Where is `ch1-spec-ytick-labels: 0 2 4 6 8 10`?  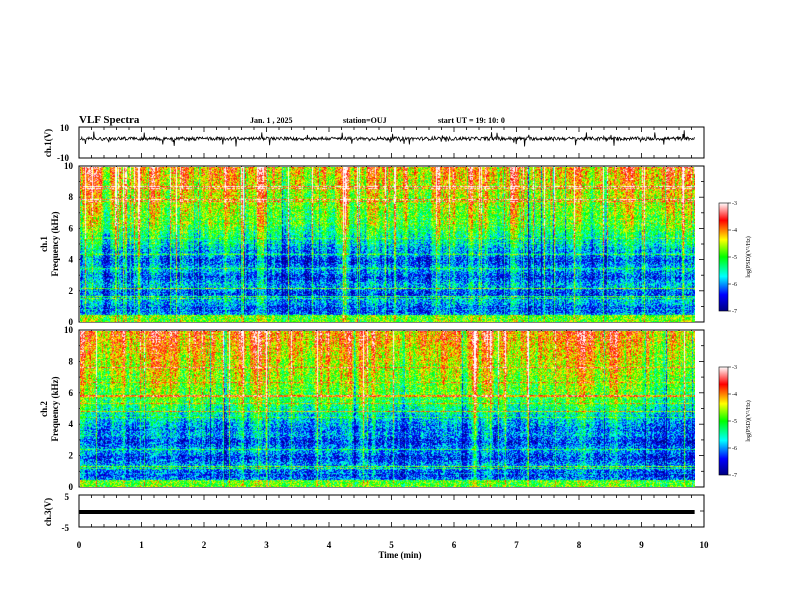
ch1-spec-ytick-labels: 0 2 4 6 8 10 is located at coordinates (69, 244).